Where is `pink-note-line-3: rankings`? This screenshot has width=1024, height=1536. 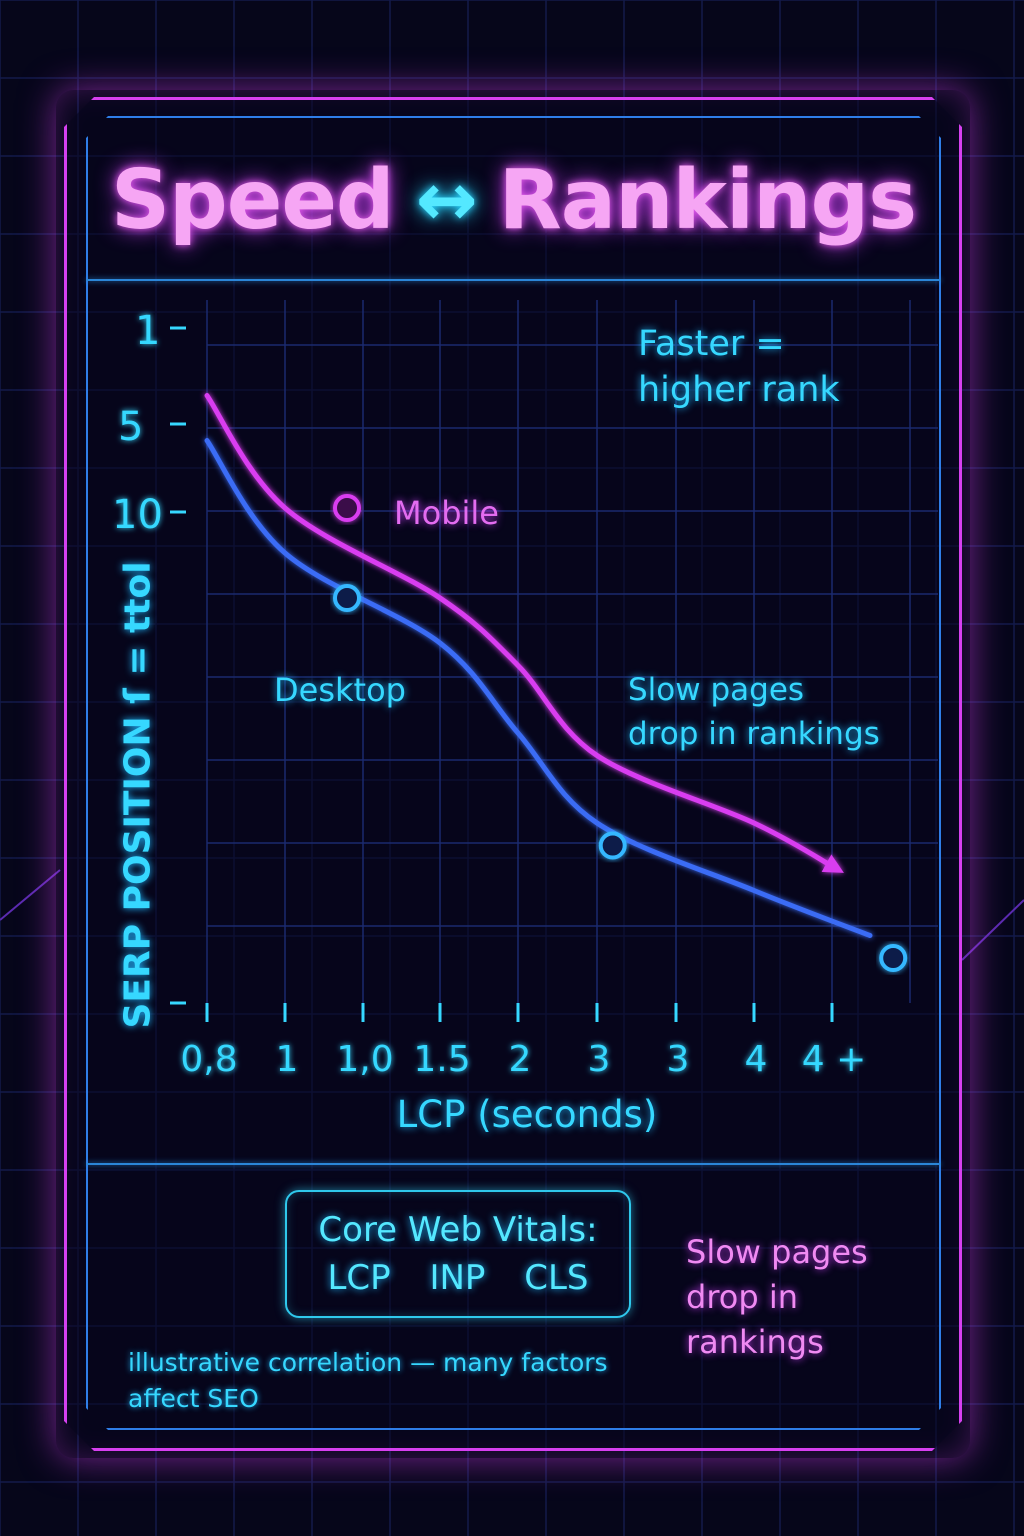 pink-note-line-3: rankings is located at coordinates (755, 1342).